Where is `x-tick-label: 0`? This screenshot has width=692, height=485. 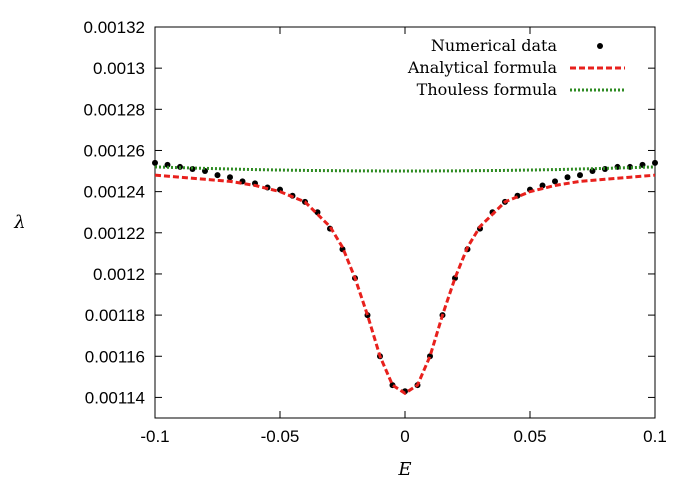 x-tick-label: 0 is located at coordinates (404, 436).